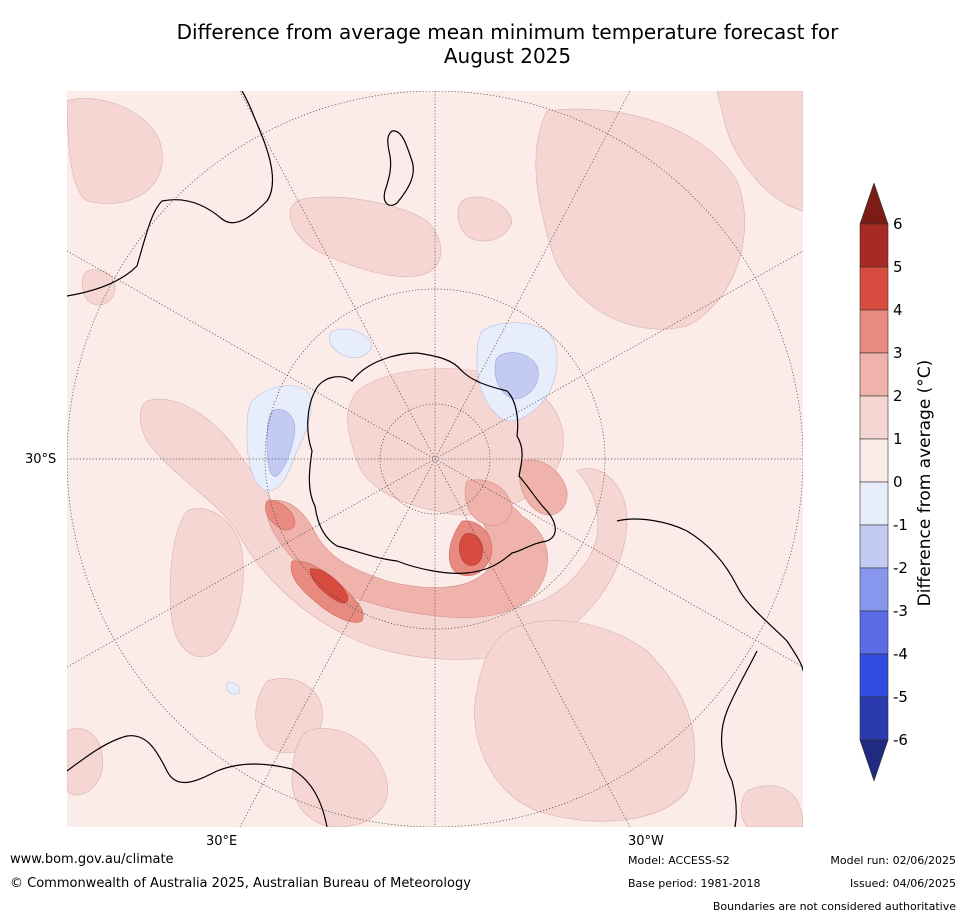 The image size is (965, 919). I want to click on australia-coastline, so click(170, 194).